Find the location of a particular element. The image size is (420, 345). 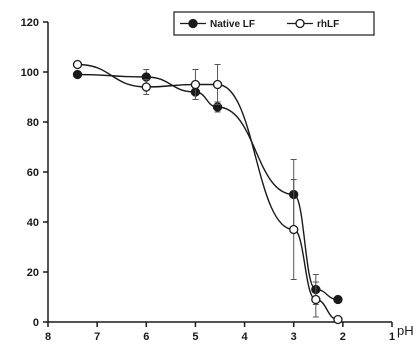

x-tick-label: 3 is located at coordinates (294, 337).